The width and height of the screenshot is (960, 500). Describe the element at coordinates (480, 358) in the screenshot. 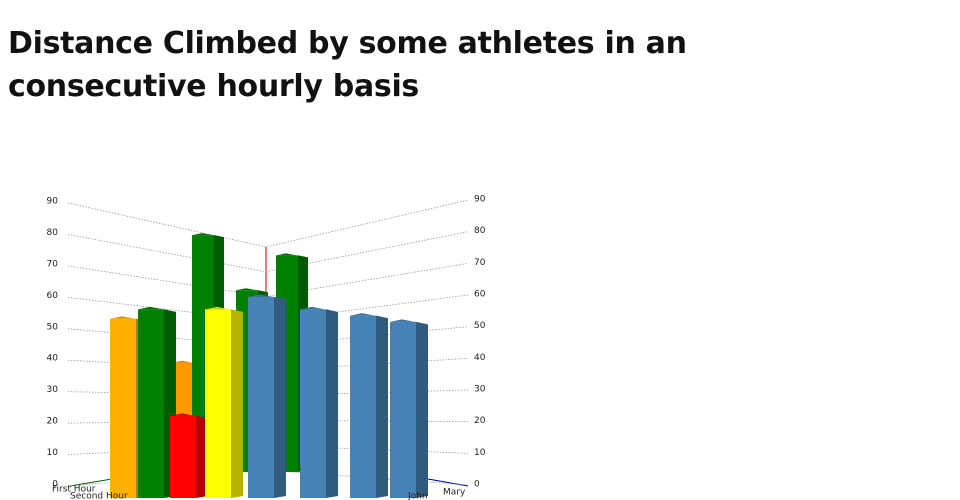

I see `y2-tick-label: 40` at that location.